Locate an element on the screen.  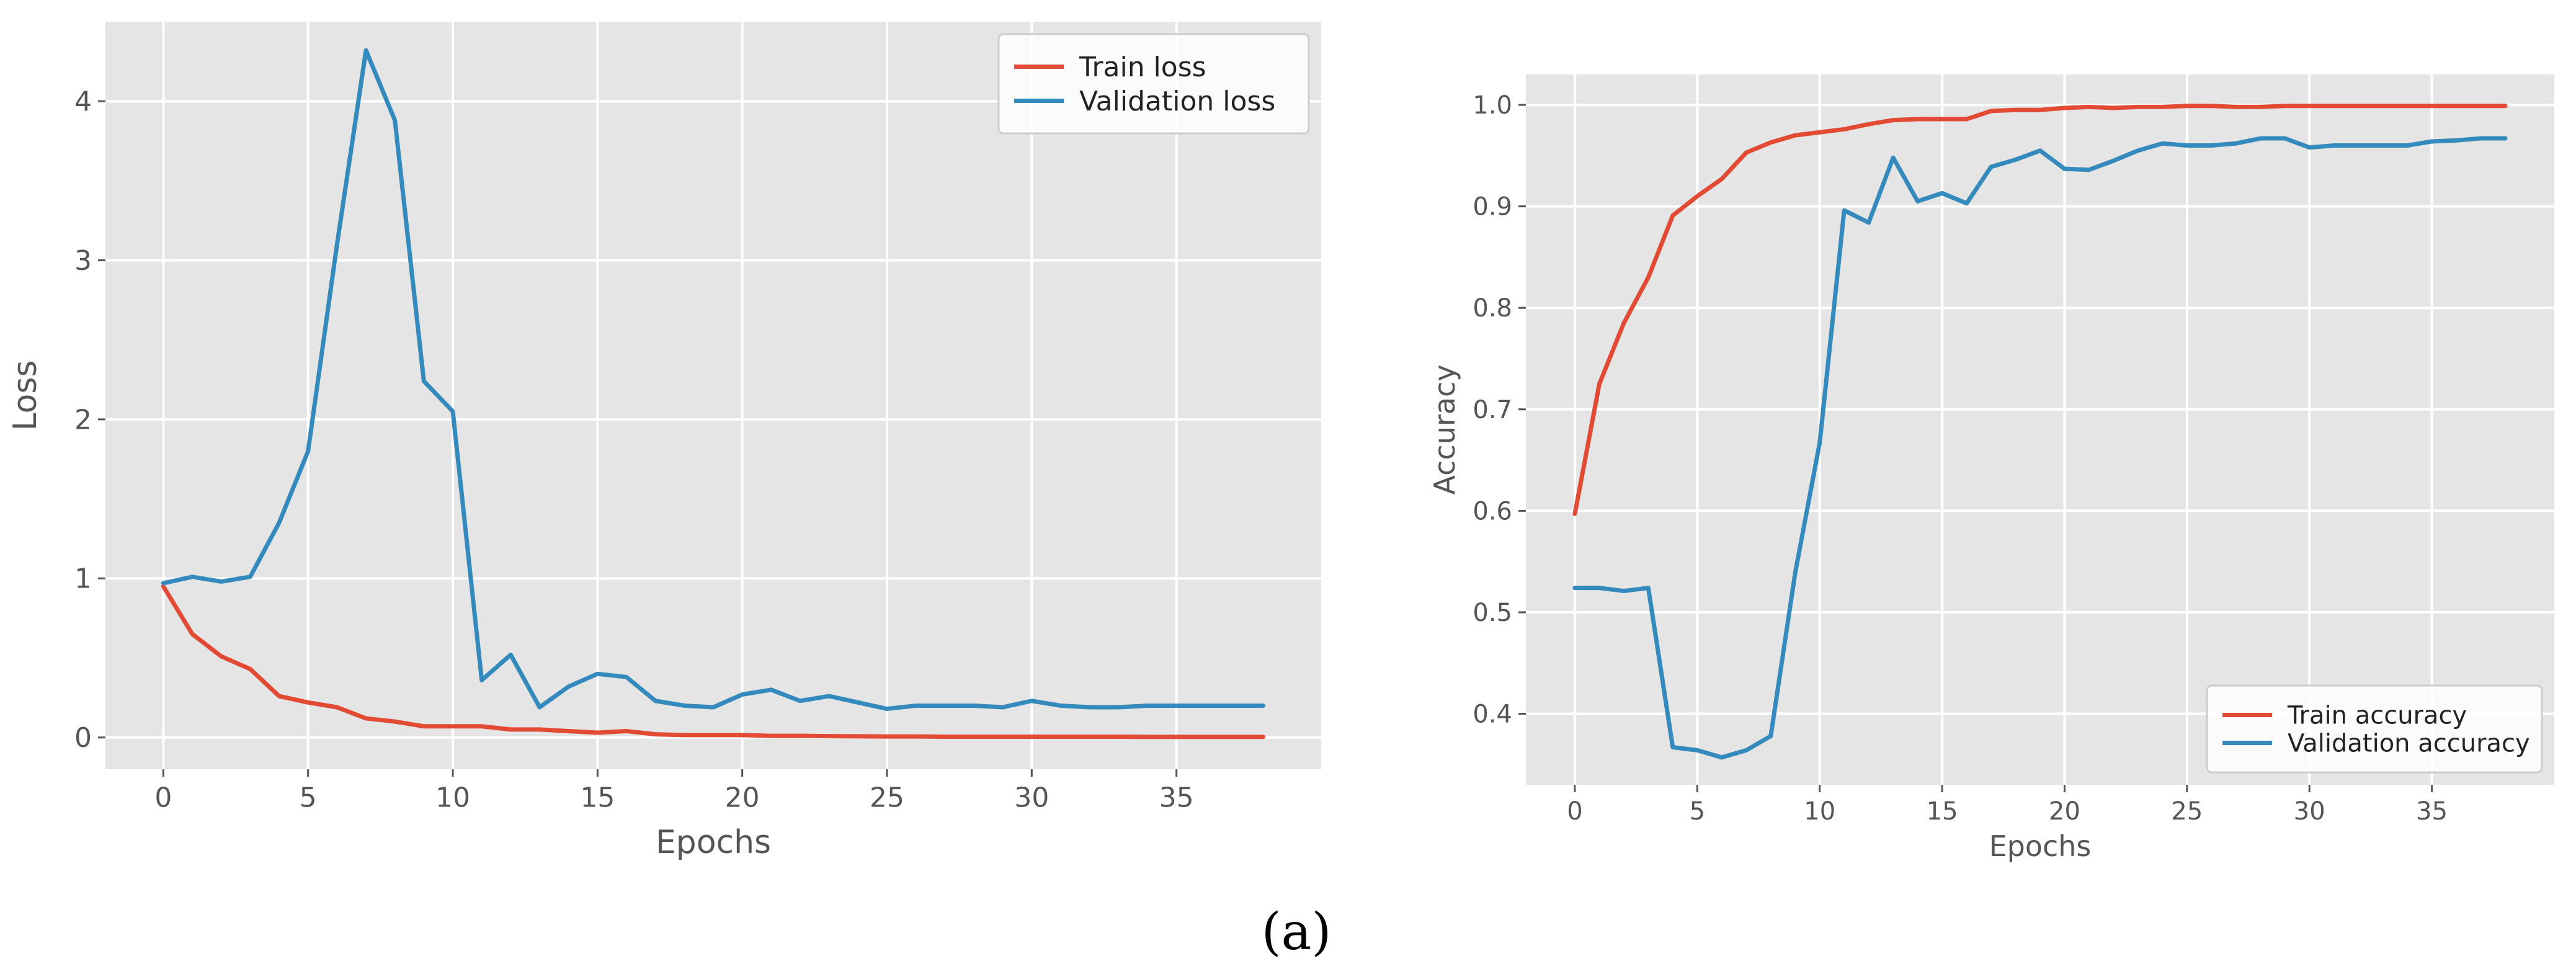
y-tick-label: 1.0 is located at coordinates (1493, 105).